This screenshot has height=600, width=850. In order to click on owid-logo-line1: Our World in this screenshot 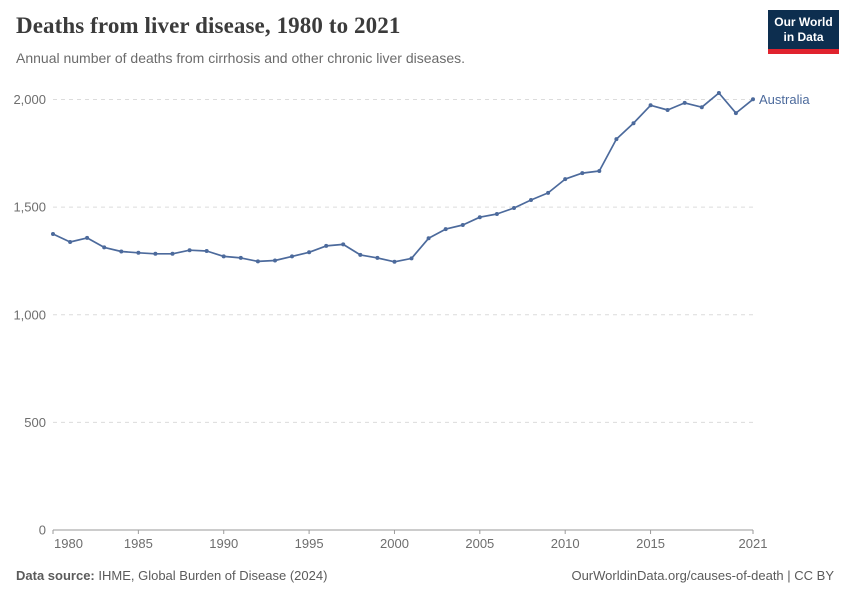, I will do `click(803, 22)`.